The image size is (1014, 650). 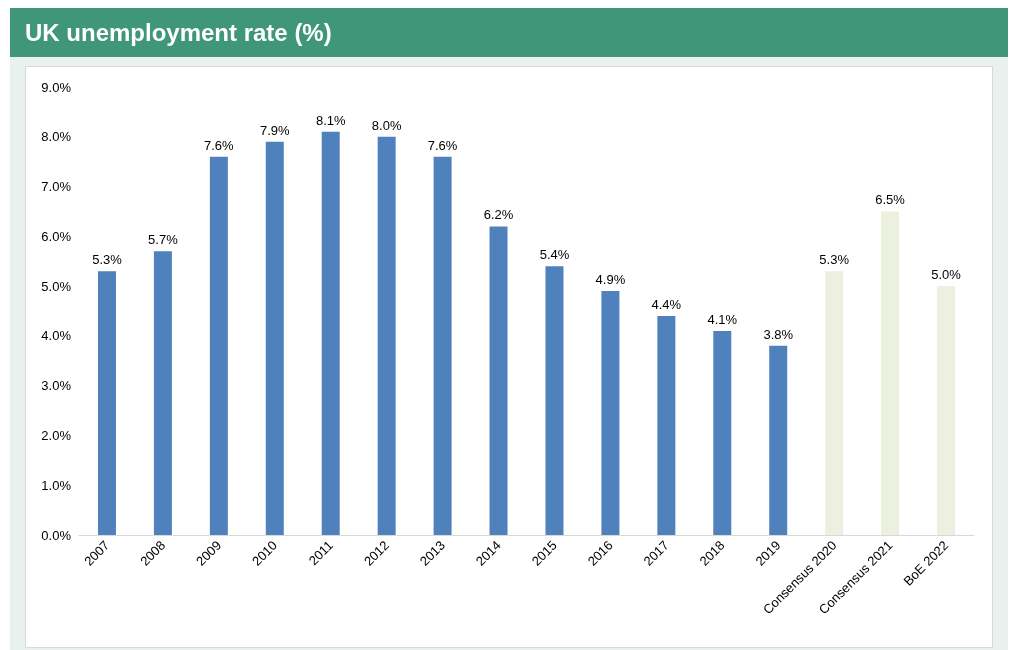 I want to click on data-label: 6.2%, so click(x=498, y=215).